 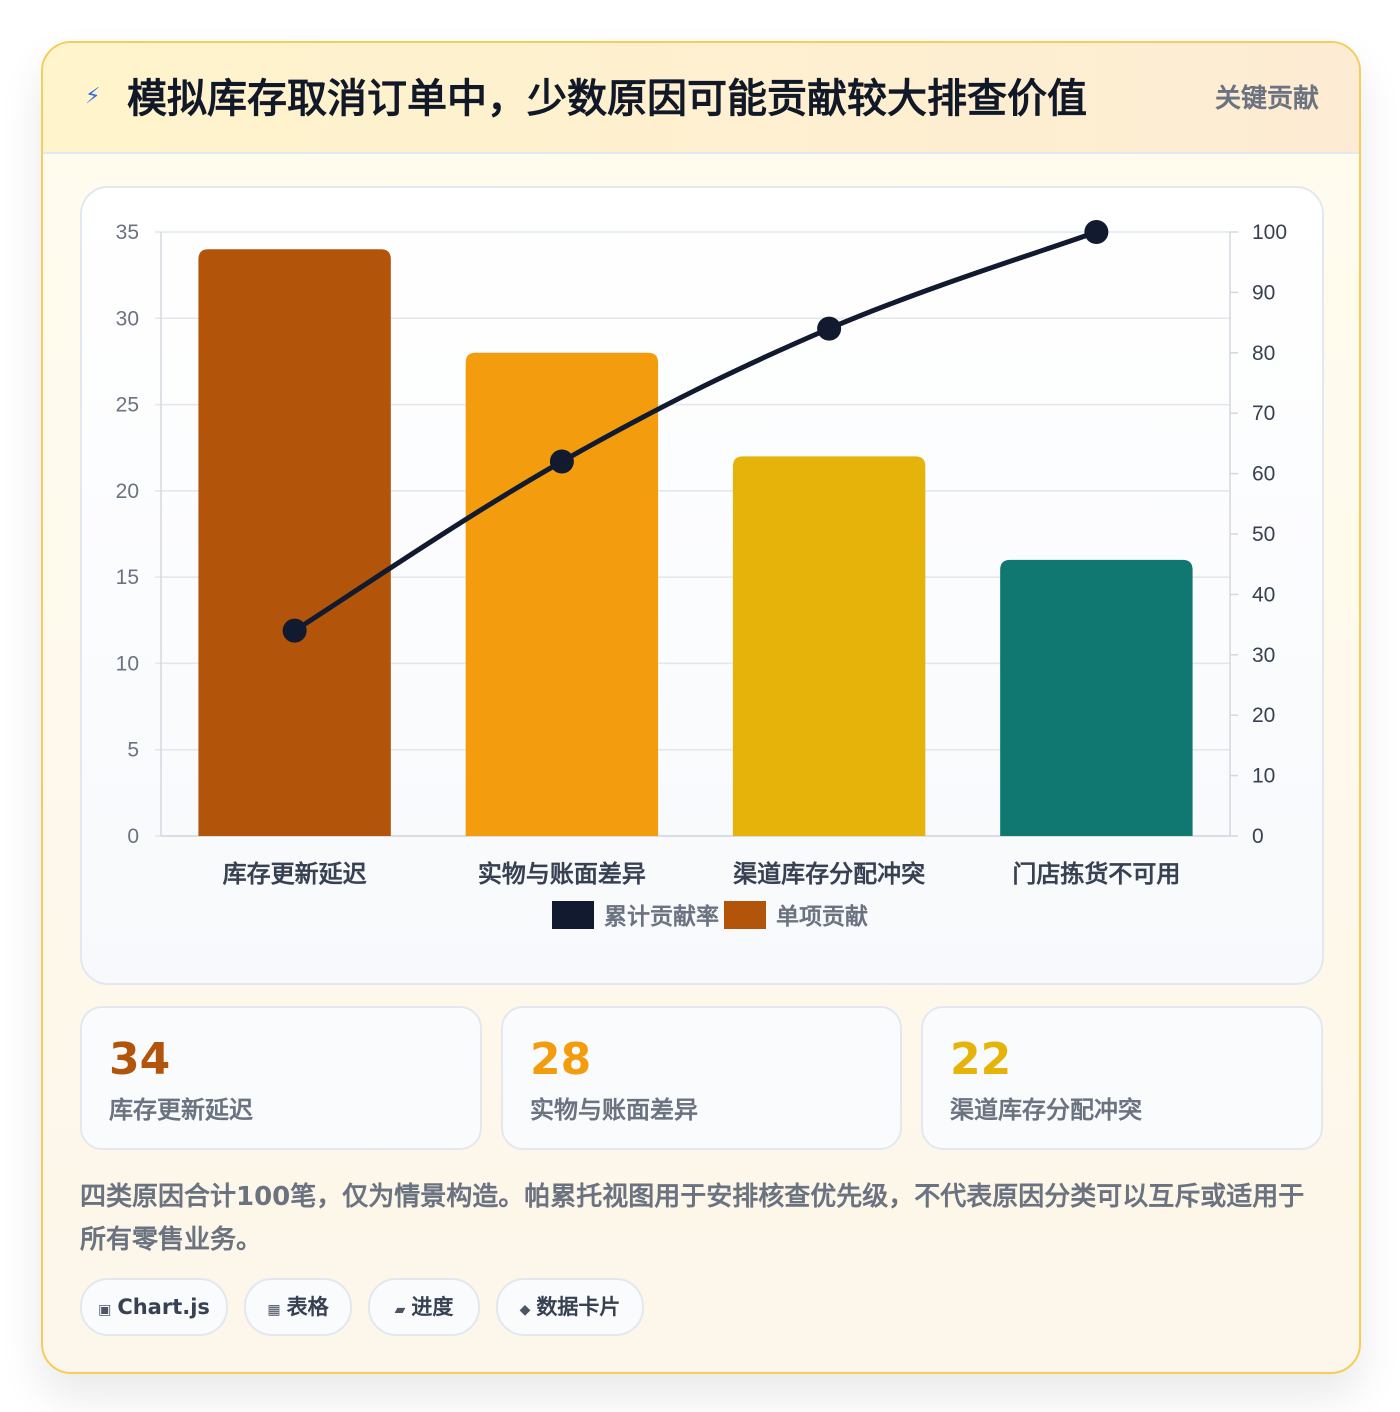 I want to click on chip-label: 数据卡片, so click(x=578, y=1307).